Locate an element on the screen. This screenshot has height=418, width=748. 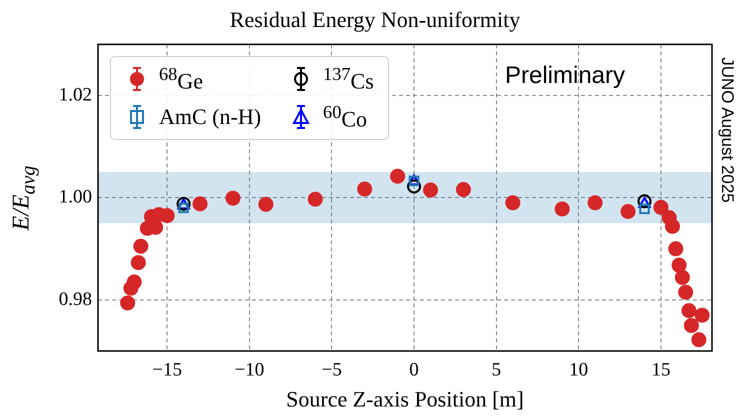
x-tick-label: −10 is located at coordinates (249, 369).